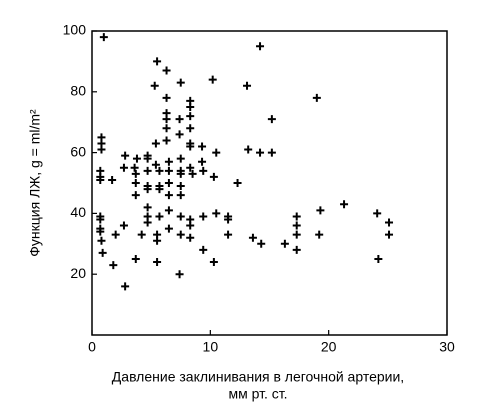 The height and width of the screenshot is (403, 478). Describe the element at coordinates (92, 347) in the screenshot. I see `x-tick-label: 0` at that location.